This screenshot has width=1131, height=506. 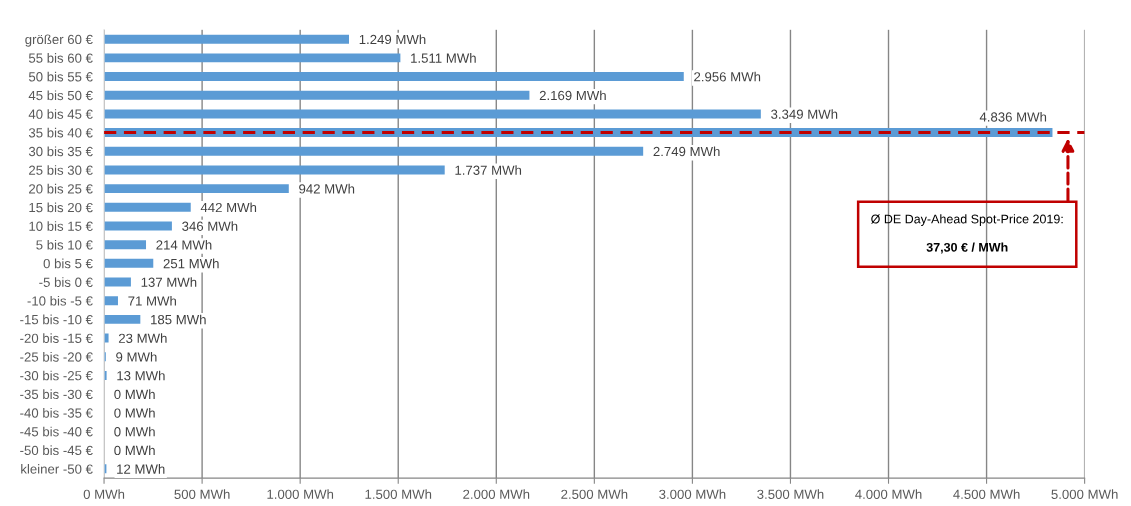 I want to click on y-tick-label: kleiner -50 €, so click(x=57, y=469).